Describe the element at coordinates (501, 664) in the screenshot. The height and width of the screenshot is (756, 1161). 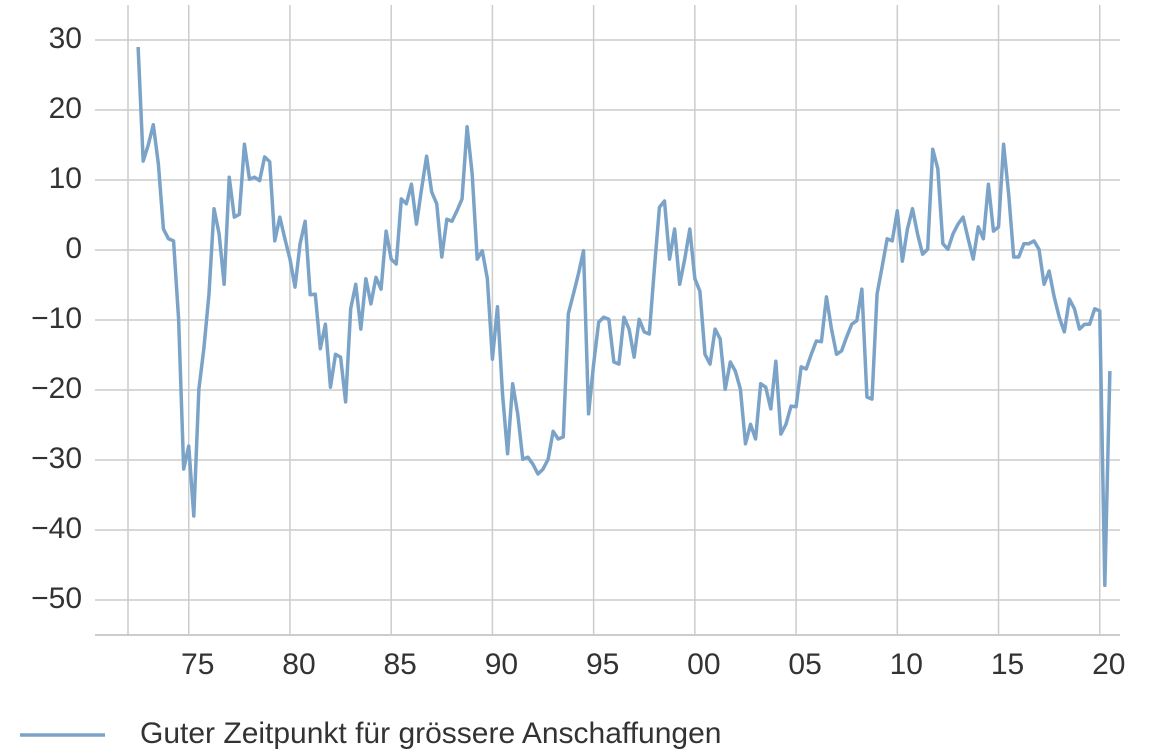
I see `x-tick-label: 90` at that location.